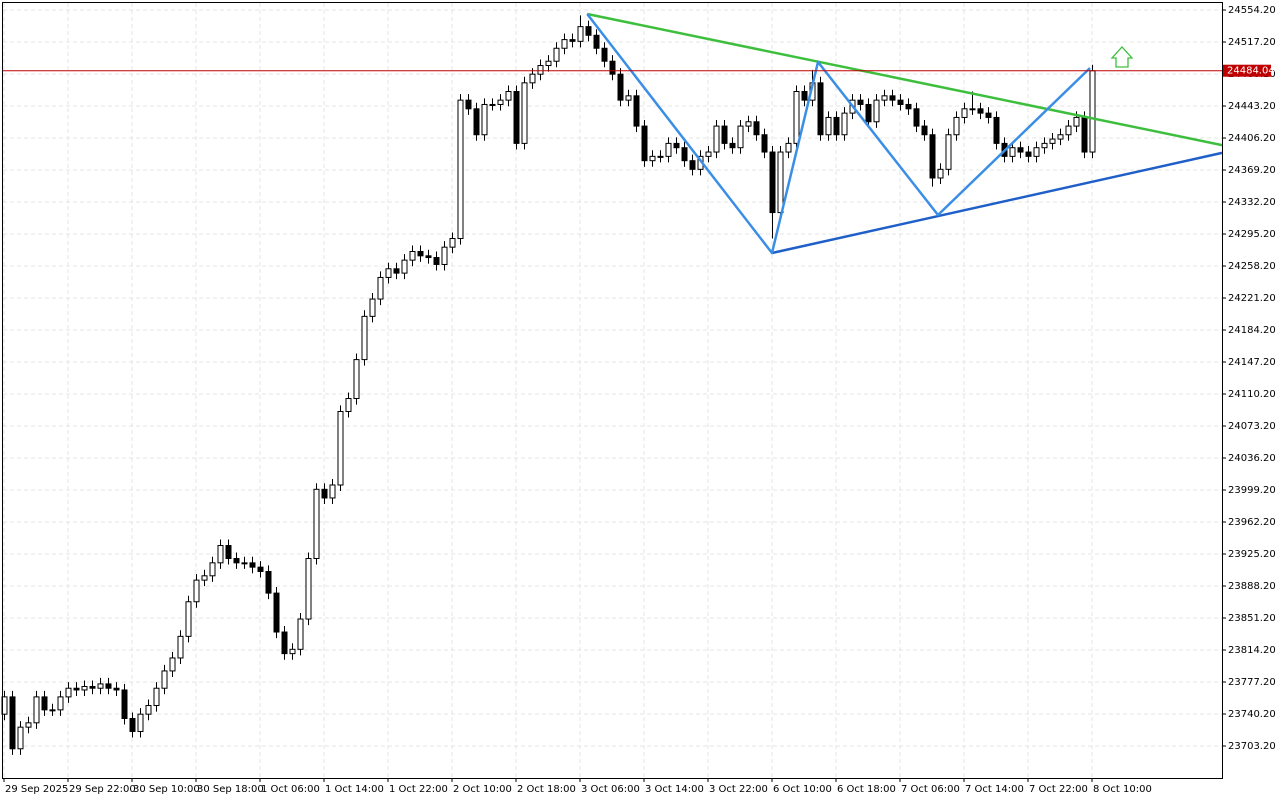 This screenshot has height=800, width=1280. What do you see at coordinates (1122, 789) in the screenshot?
I see `x-tick-label: 8 Oct 10:00` at bounding box center [1122, 789].